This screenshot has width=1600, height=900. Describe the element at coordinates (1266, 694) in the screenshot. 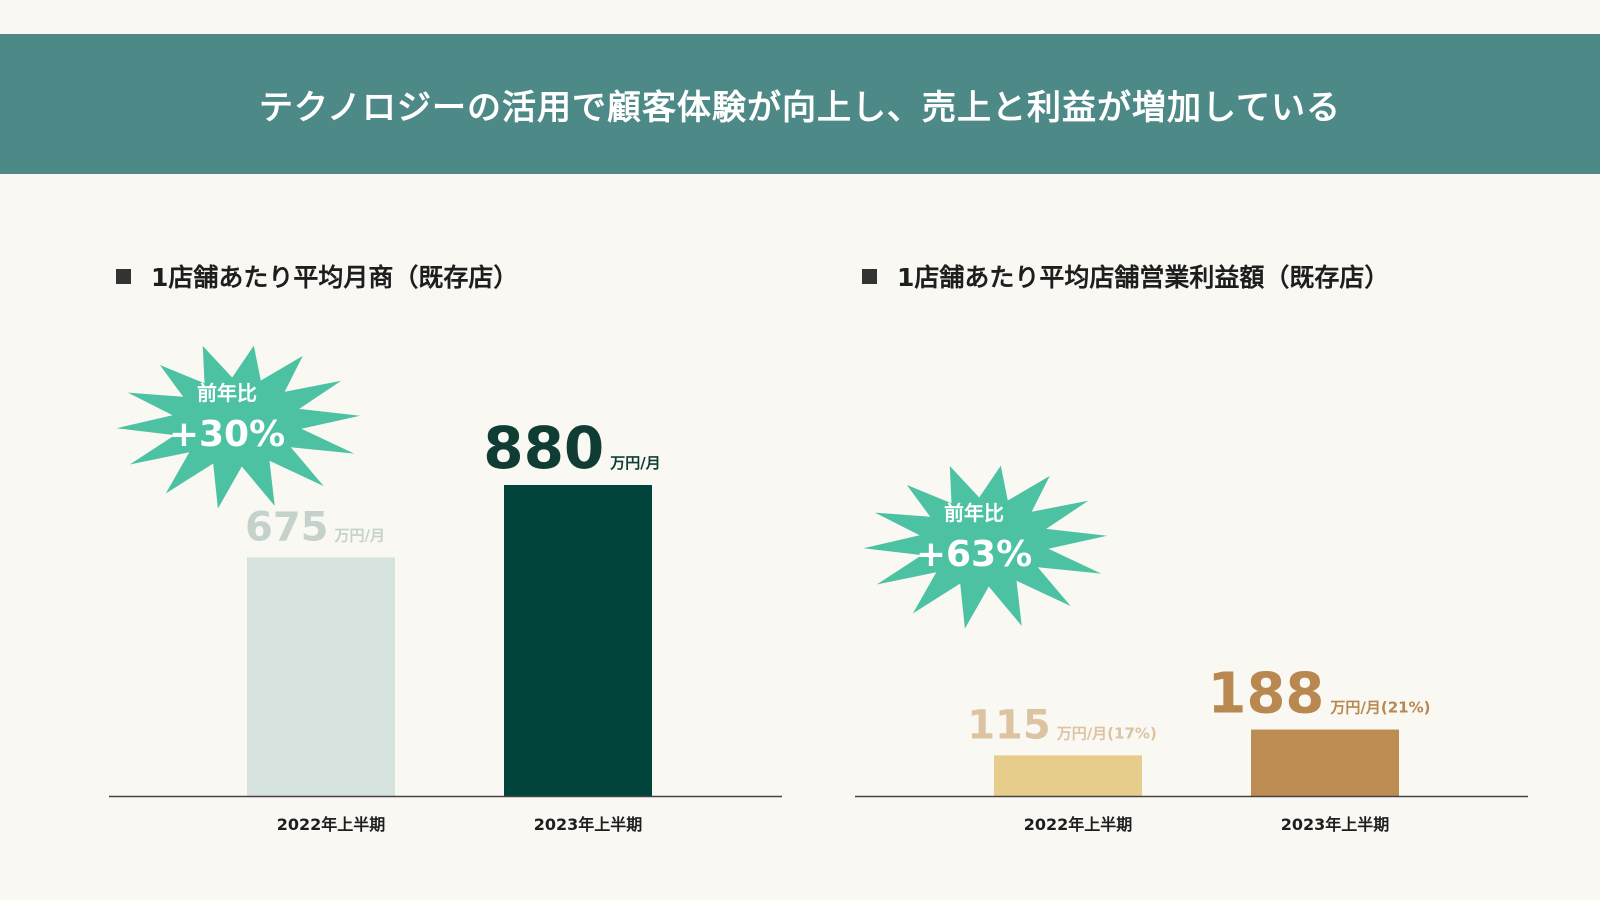

I see `value-number: 188` at that location.